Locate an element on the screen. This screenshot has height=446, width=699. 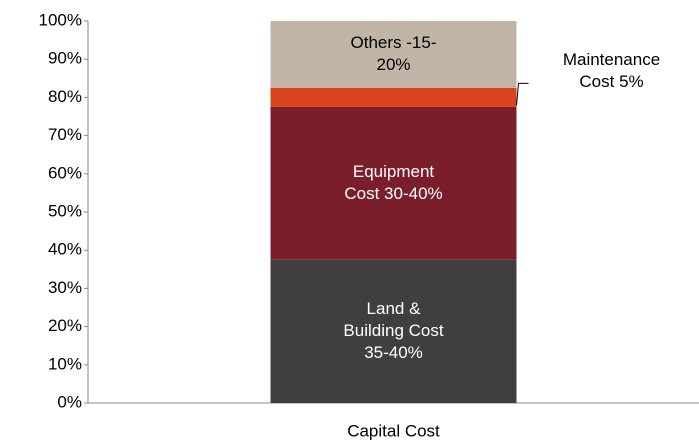
y-tick-label: 100% is located at coordinates (60, 19).